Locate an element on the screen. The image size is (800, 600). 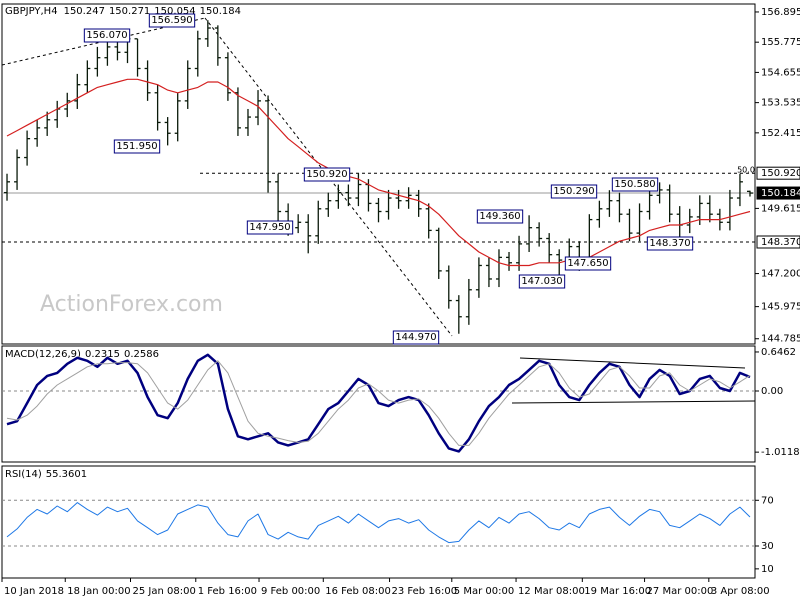
annotation: 156.070 is located at coordinates (106, 35).